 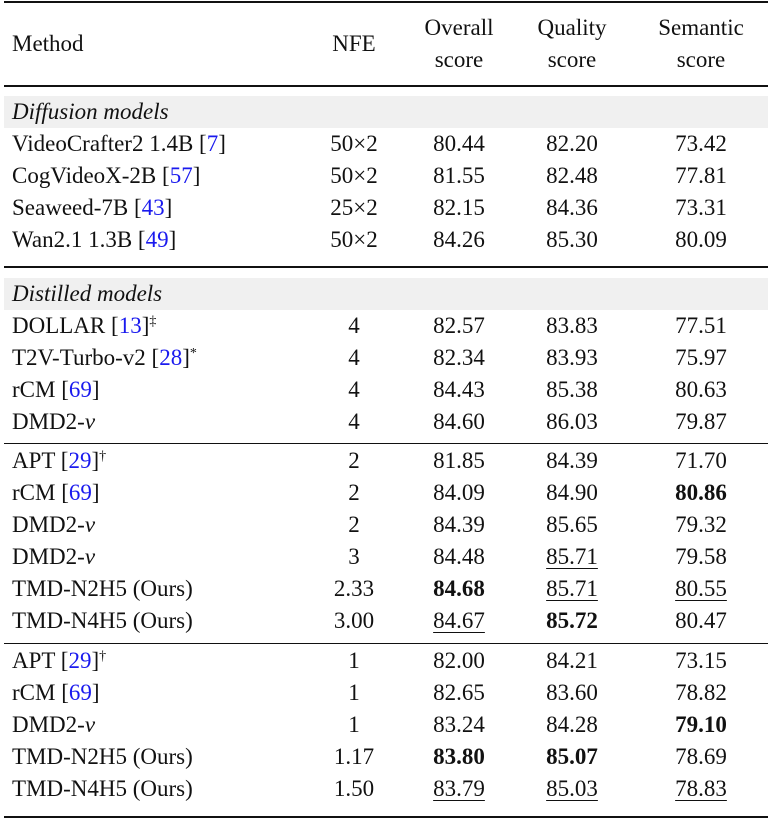 I want to click on citation-link: 28, so click(x=171, y=357).